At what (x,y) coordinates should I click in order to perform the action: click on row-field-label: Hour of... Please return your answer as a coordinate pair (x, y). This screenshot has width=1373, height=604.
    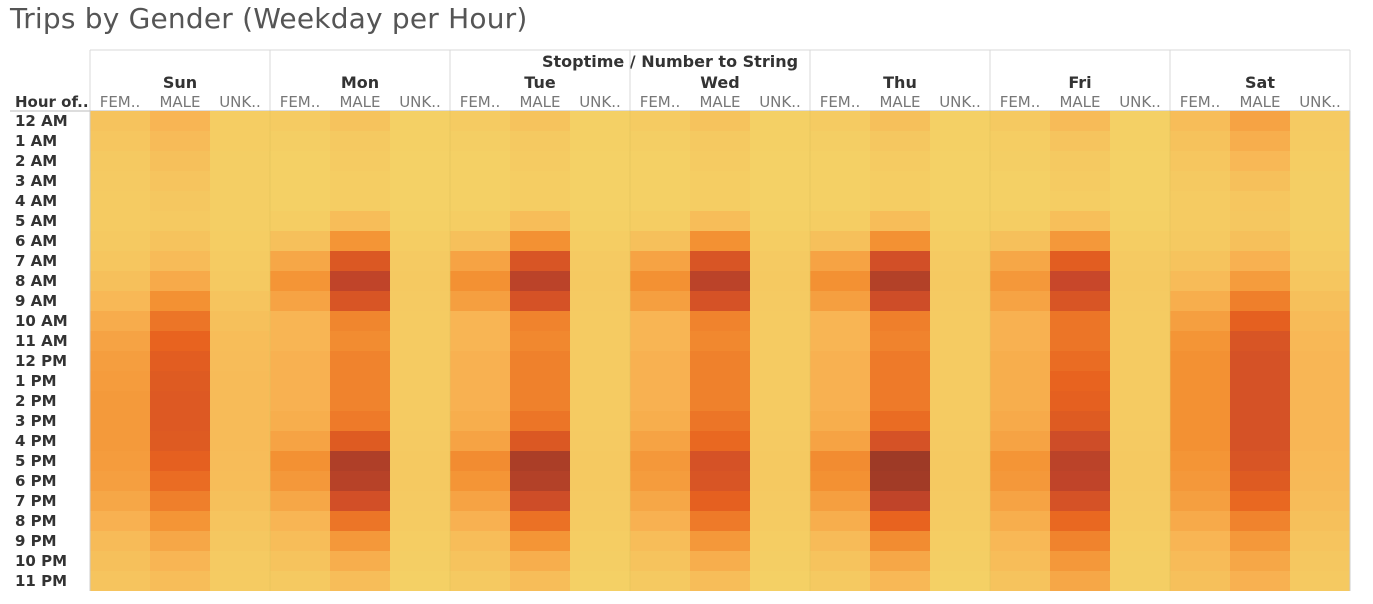
    Looking at the image, I should click on (52, 102).